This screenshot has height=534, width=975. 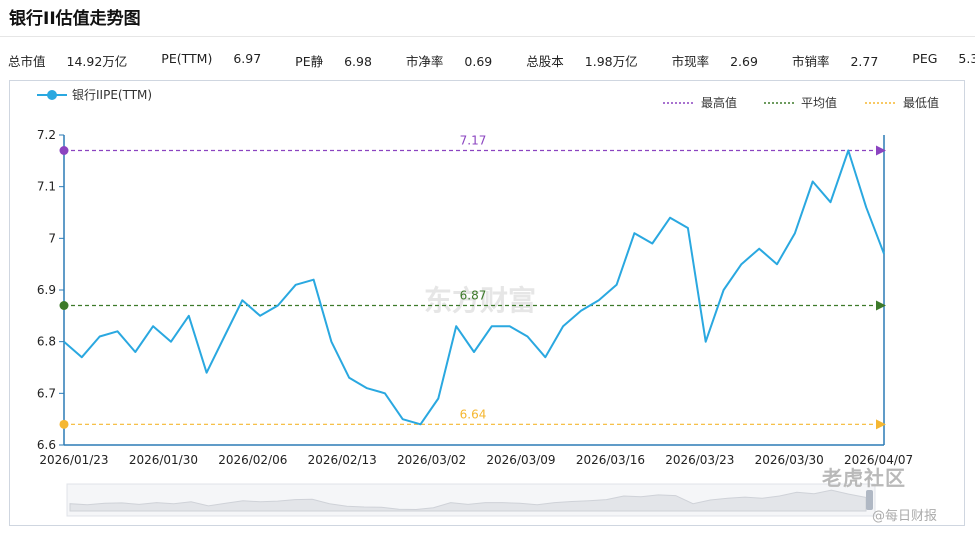 What do you see at coordinates (342, 60) in the screenshot?
I see `stat-pe-static: PE静 6.98` at bounding box center [342, 60].